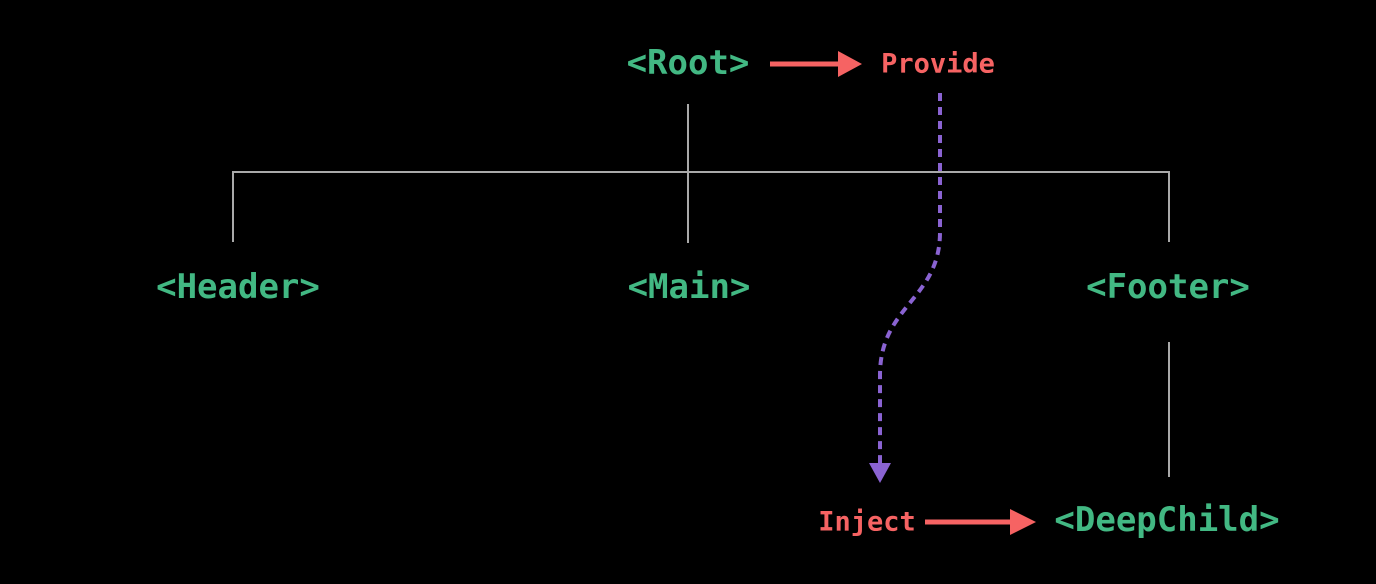  I want to click on tree-line-to-footer, so click(1169, 206).